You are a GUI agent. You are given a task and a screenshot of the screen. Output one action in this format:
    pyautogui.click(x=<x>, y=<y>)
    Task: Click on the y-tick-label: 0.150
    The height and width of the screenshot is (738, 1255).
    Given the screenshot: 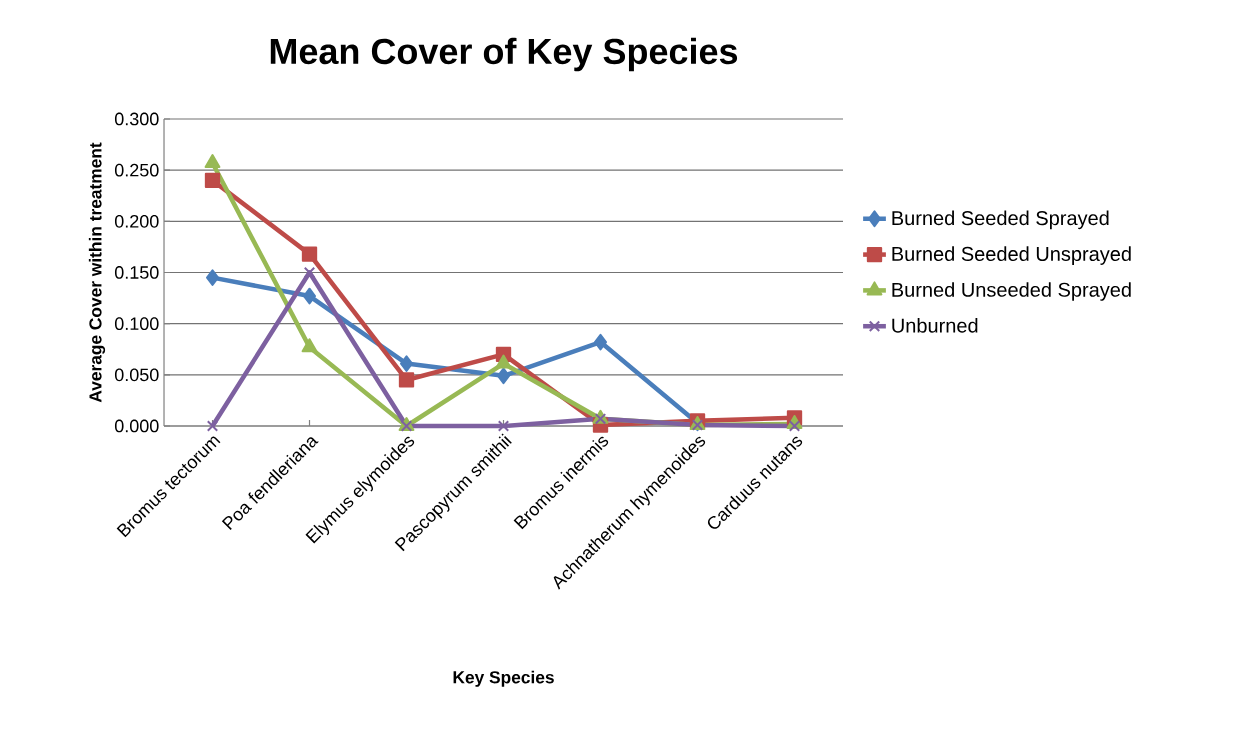 What is the action you would take?
    pyautogui.click(x=136, y=272)
    